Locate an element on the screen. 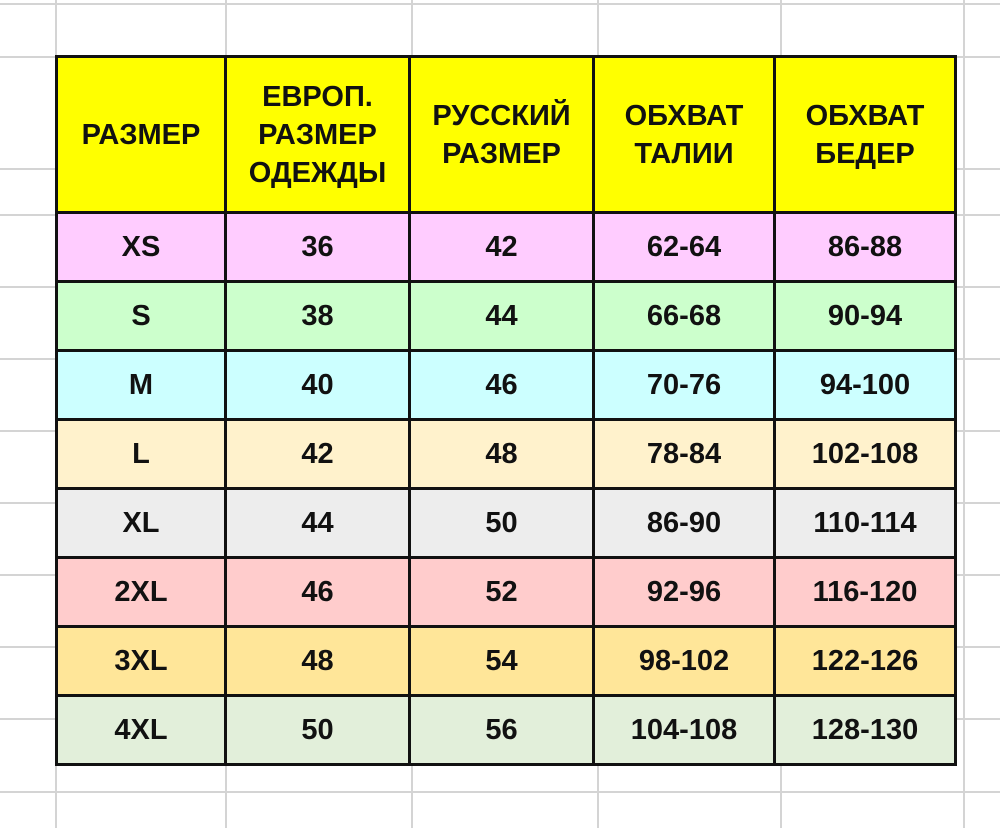 The width and height of the screenshot is (1000, 828). table-cell: 104-108 is located at coordinates (684, 730).